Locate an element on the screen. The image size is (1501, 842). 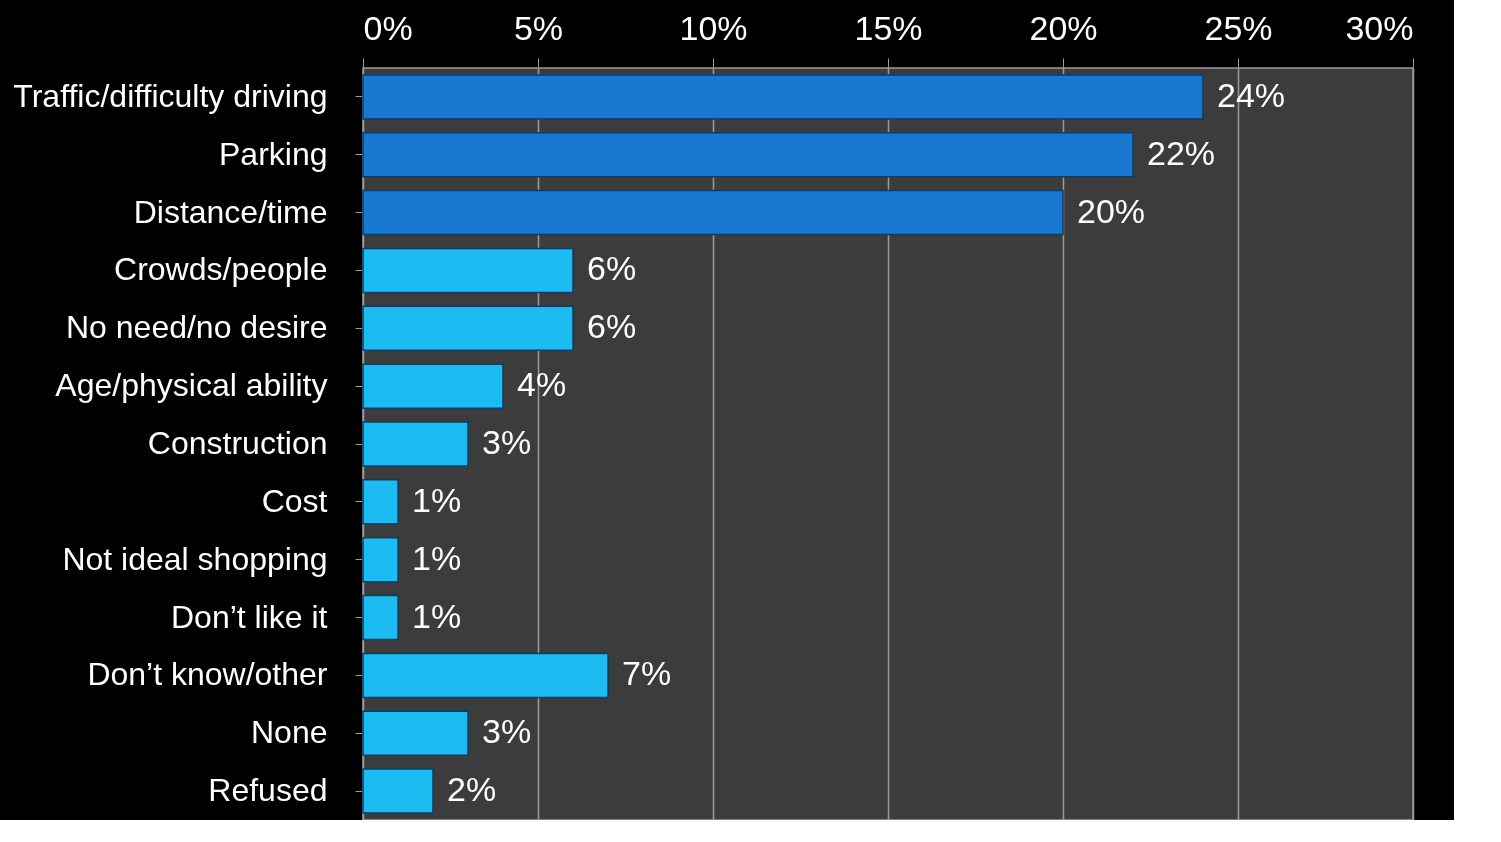
y-tick-label: Crowds/people is located at coordinates (221, 269).